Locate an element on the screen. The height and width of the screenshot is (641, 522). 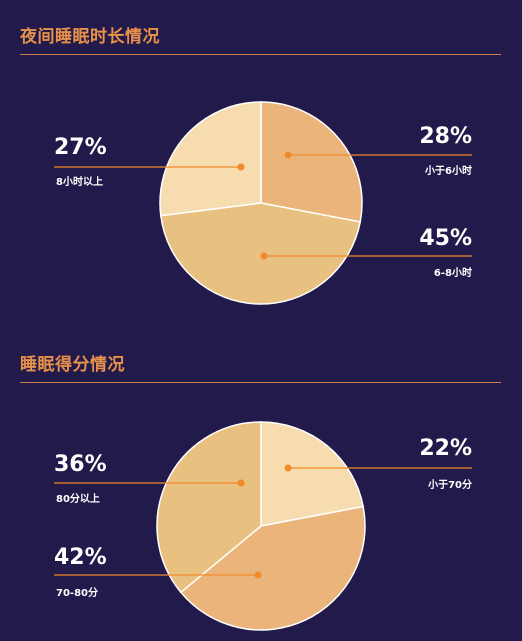
slice-percent-label: 45% is located at coordinates (445, 238).